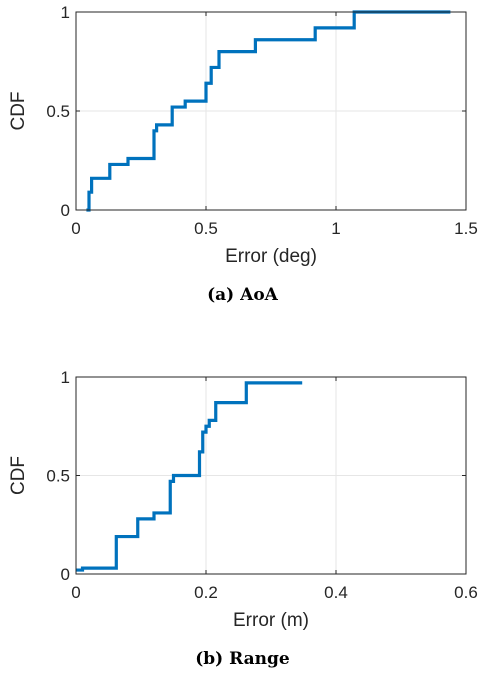 This screenshot has width=485, height=679. What do you see at coordinates (466, 228) in the screenshot?
I see `x-tick-label: 1.5` at bounding box center [466, 228].